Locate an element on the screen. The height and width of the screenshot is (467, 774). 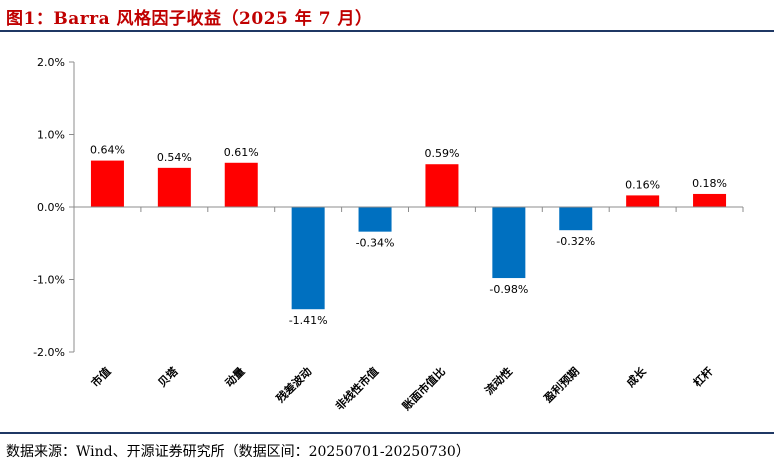
y-tick-label: -1.0% is located at coordinates (49, 280).